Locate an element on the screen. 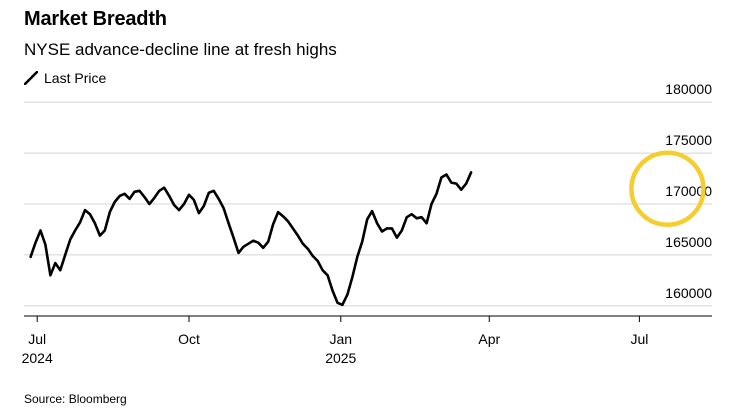  x-tick-label-2: Jan is located at coordinates (340, 339).